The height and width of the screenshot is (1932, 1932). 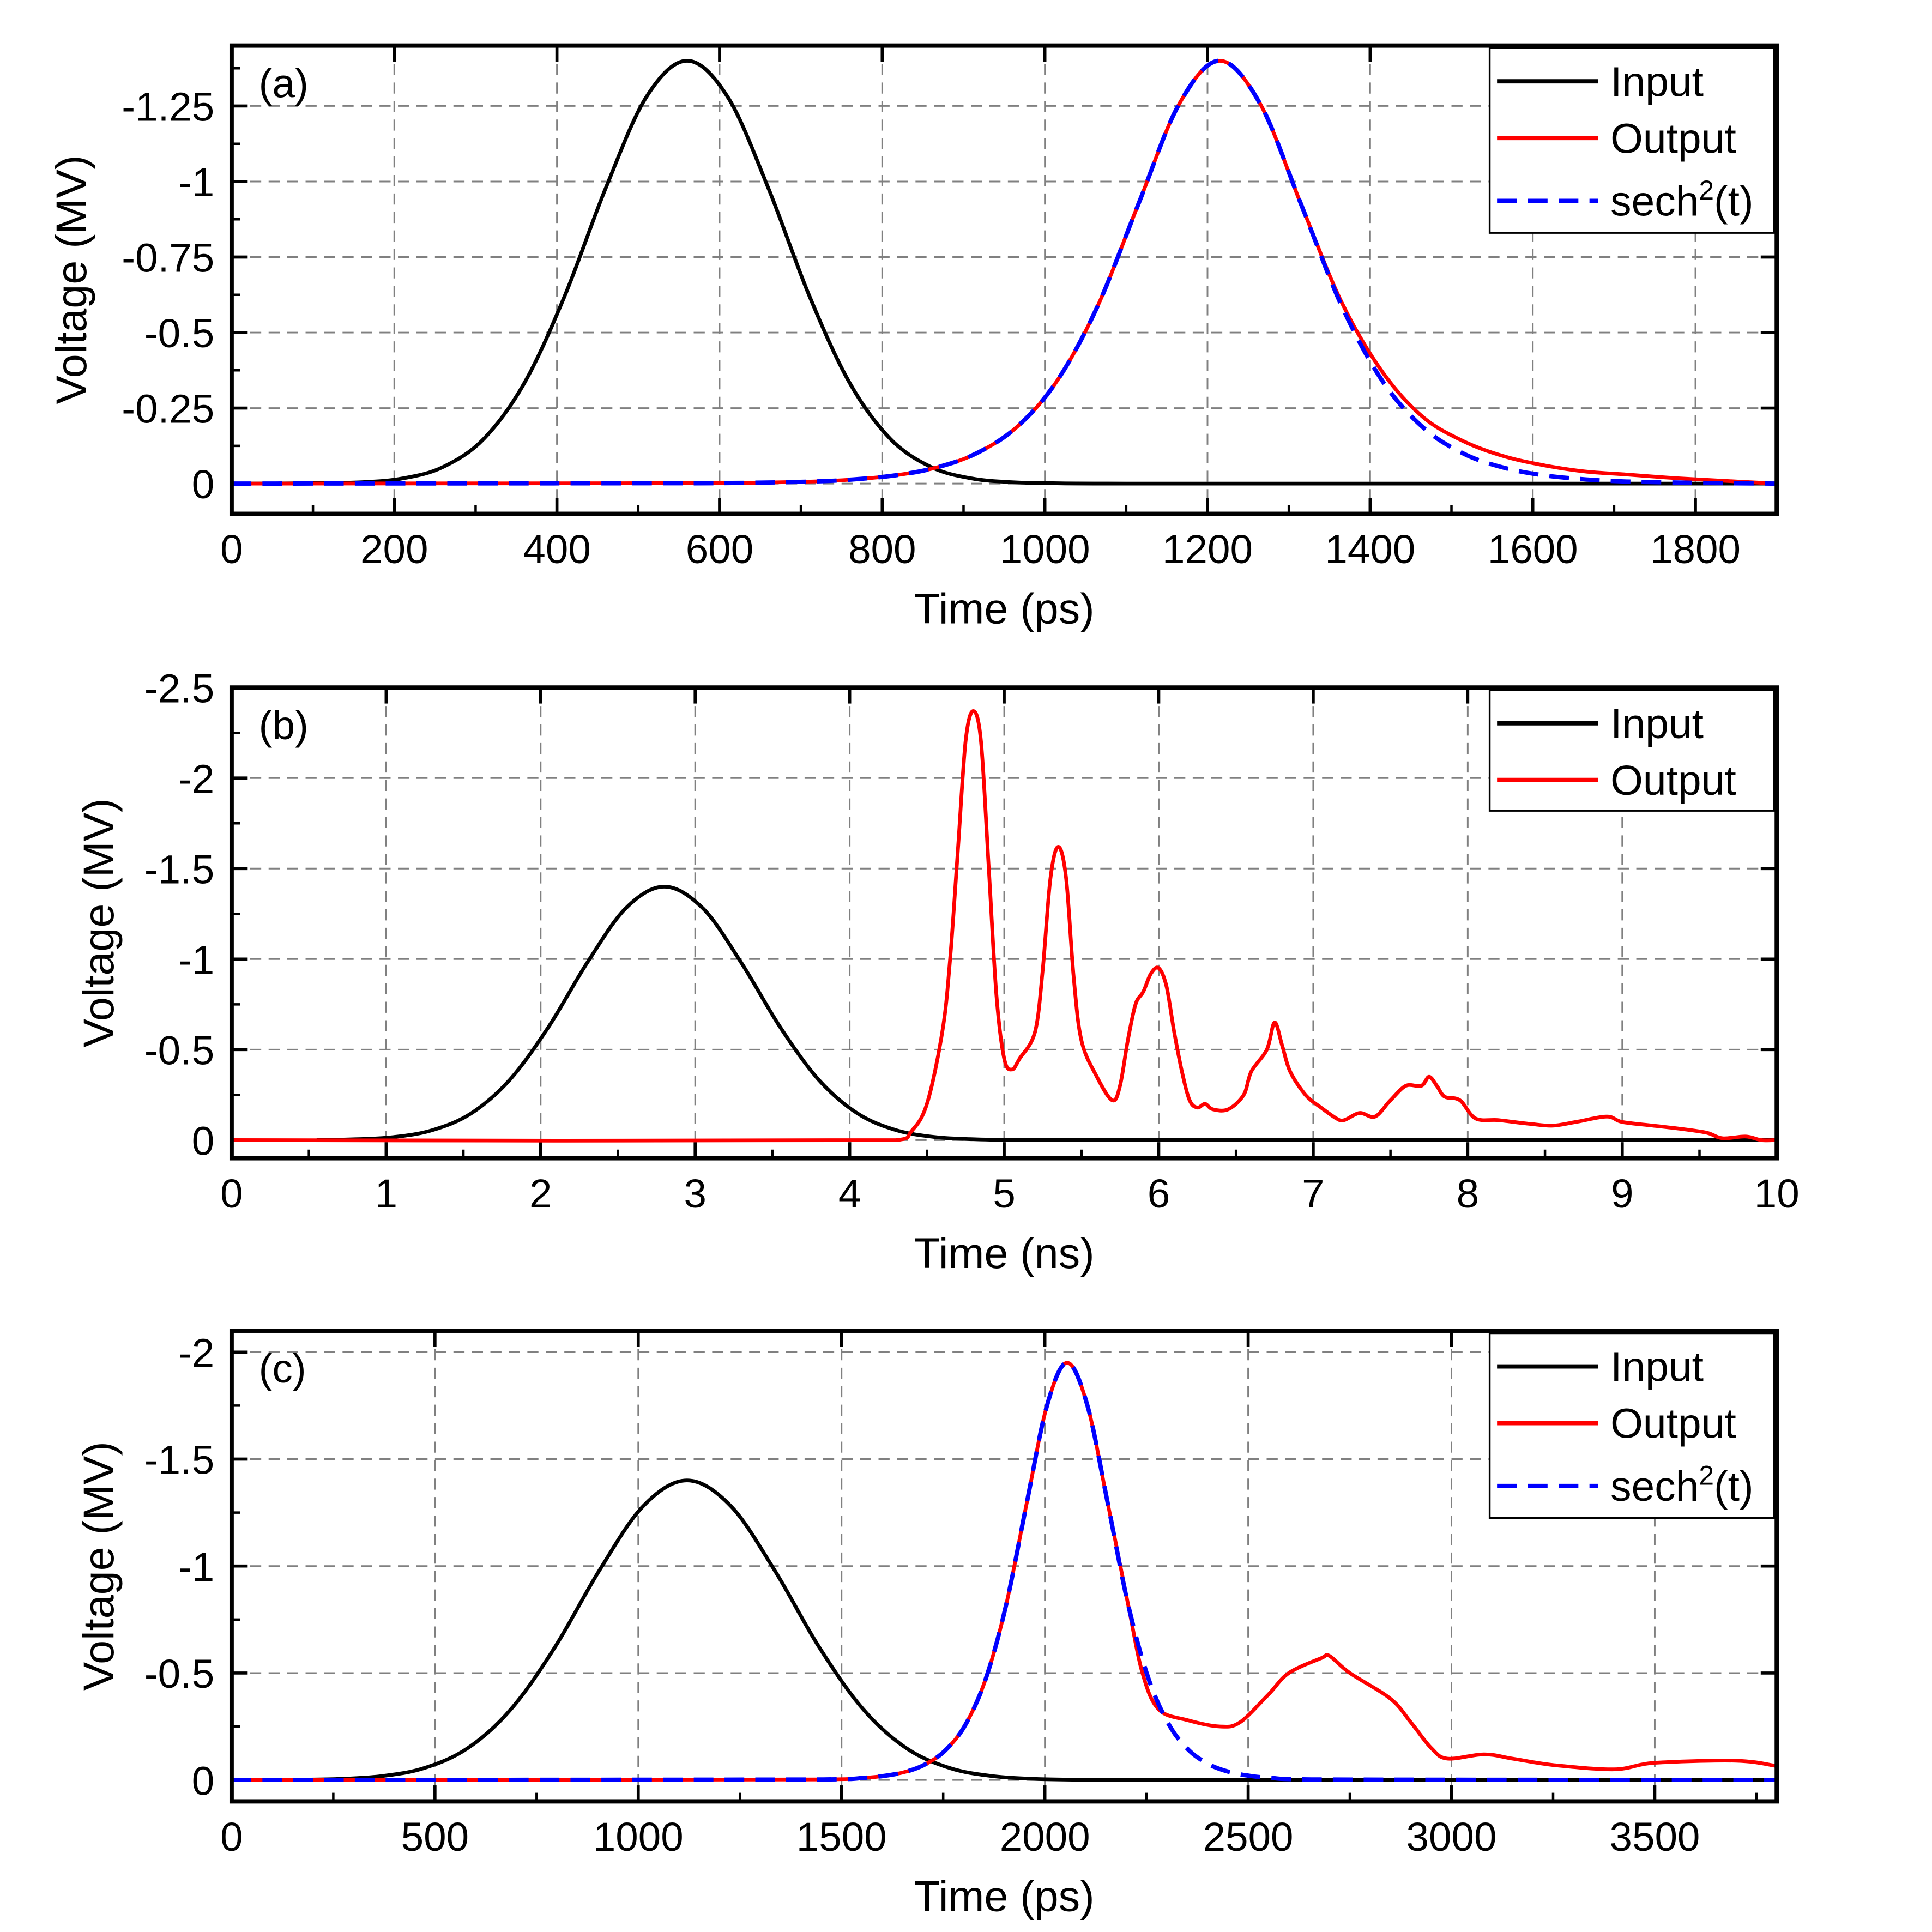 I want to click on x-tick-label: 4, so click(x=849, y=1193).